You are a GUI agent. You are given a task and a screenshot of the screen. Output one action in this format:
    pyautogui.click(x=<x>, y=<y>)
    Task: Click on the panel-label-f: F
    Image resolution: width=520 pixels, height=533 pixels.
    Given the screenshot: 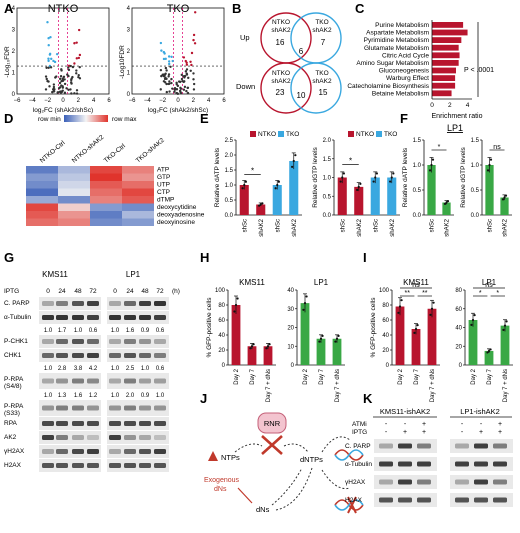 What is the action you would take?
    pyautogui.click(x=404, y=118)
    